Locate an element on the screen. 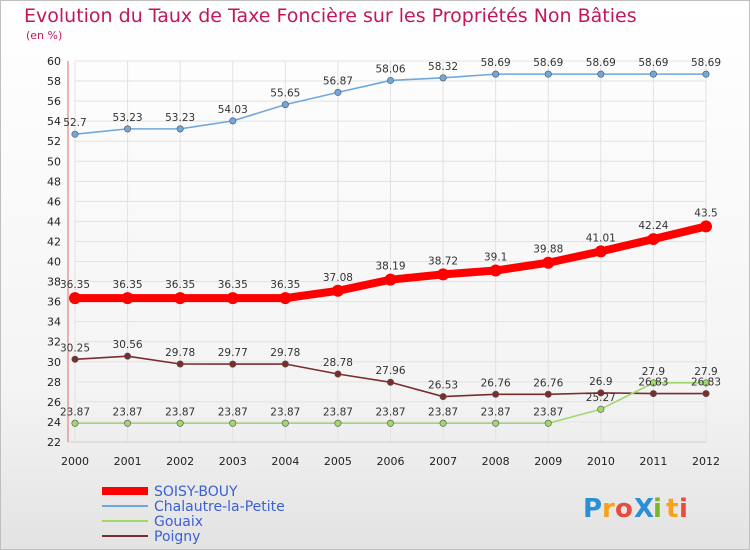  x-tick-label: 2004 is located at coordinates (285, 461).